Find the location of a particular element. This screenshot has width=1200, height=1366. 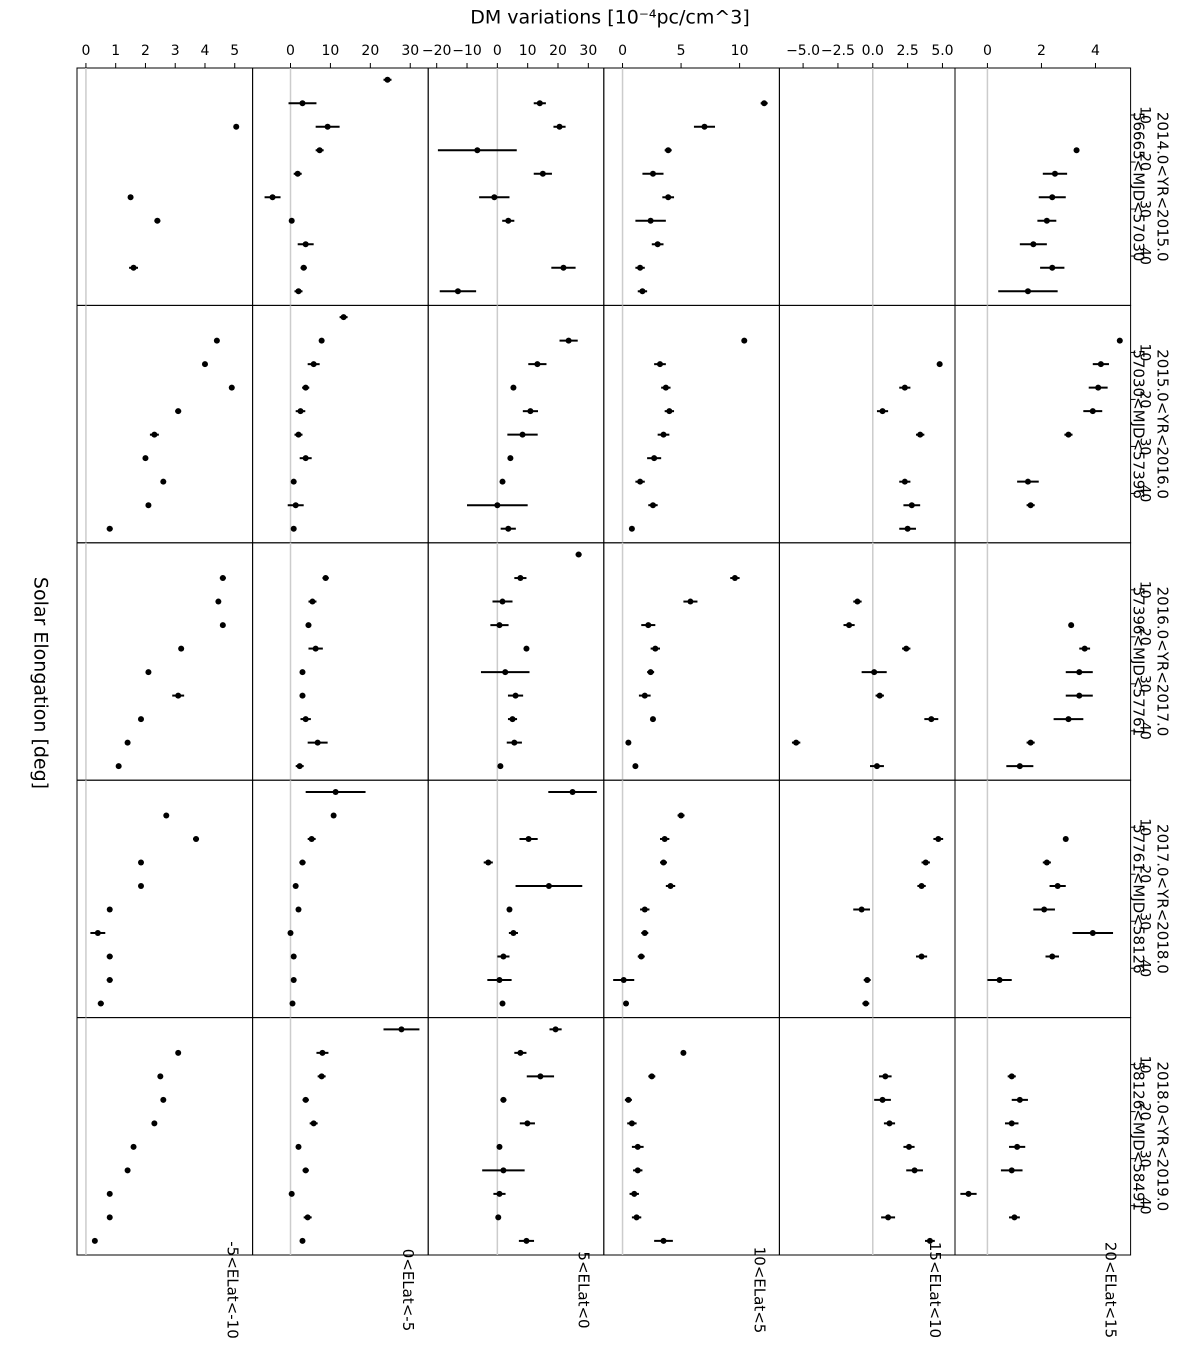

x-tick-label: 40 is located at coordinates (1145, 256).